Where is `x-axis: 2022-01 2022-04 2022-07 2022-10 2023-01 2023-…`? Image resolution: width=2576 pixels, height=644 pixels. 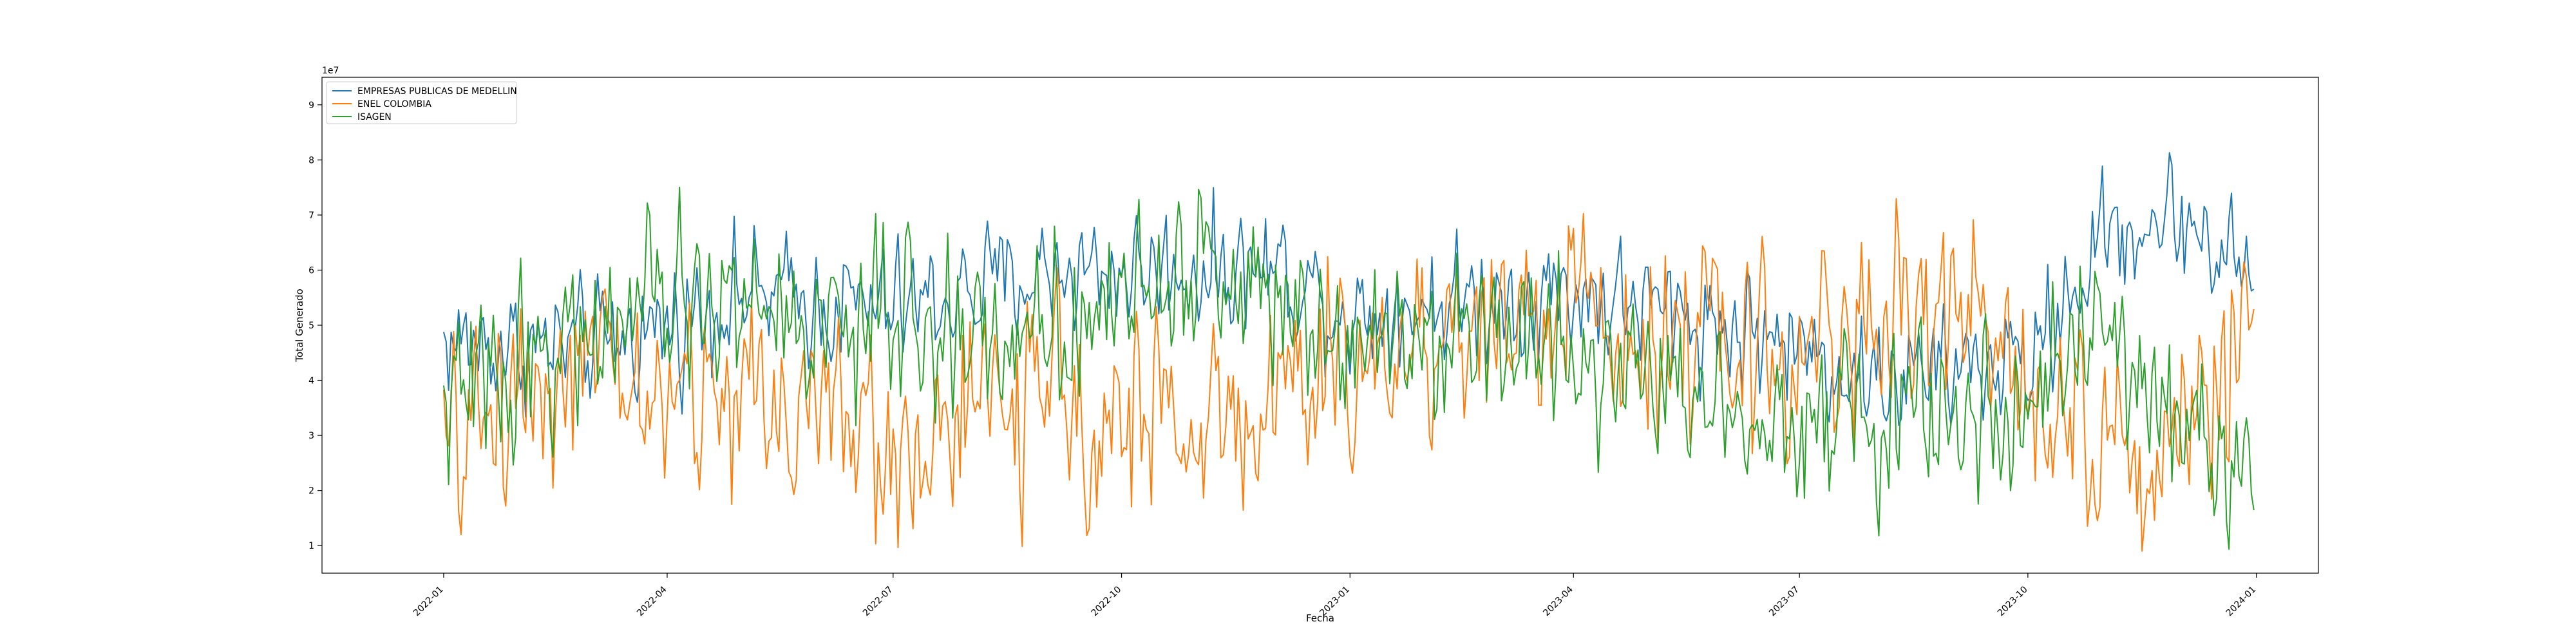 x-axis: 2022-01 2022-04 2022-07 2022-10 2023-01 2023-… is located at coordinates (1335, 595).